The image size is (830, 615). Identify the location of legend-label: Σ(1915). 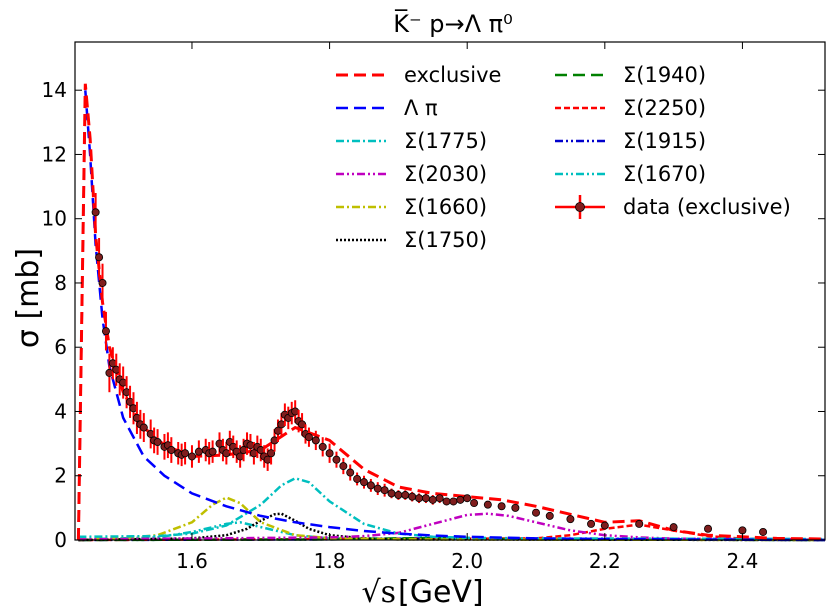
(664, 141).